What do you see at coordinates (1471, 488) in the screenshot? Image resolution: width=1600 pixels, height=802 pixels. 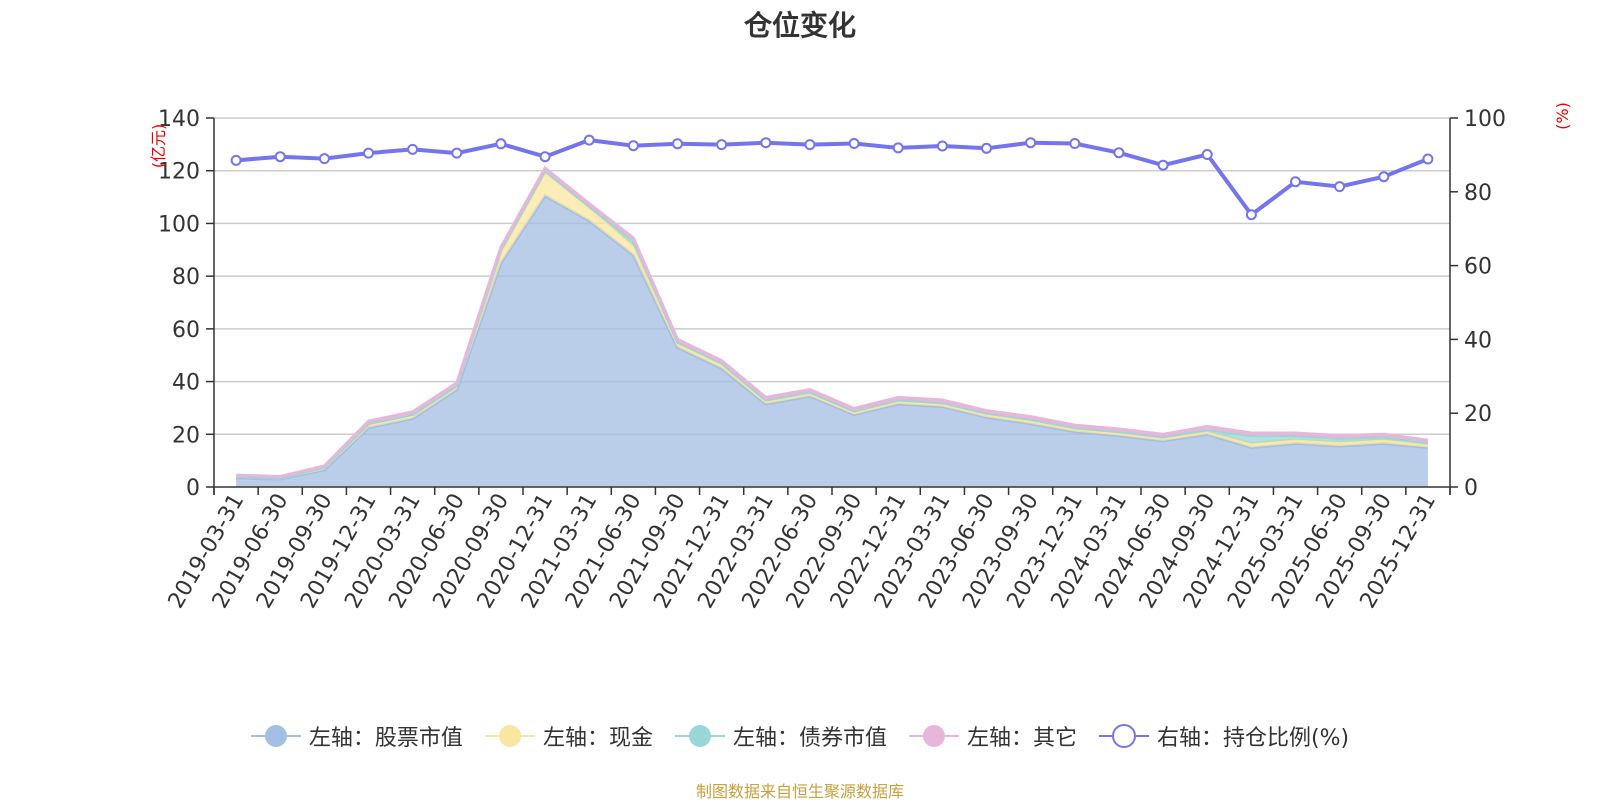 I see `right-tick-label: 0` at bounding box center [1471, 488].